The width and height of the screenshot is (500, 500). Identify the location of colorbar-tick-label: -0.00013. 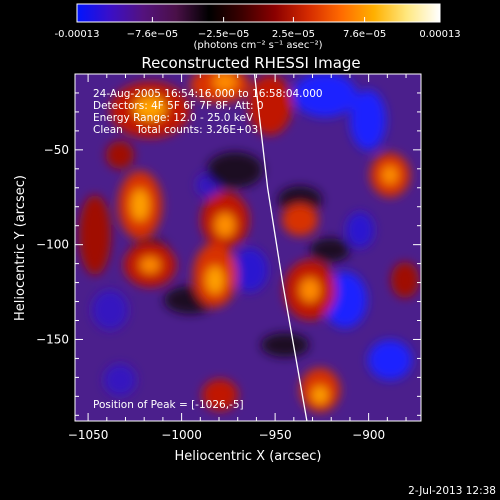
(77, 34).